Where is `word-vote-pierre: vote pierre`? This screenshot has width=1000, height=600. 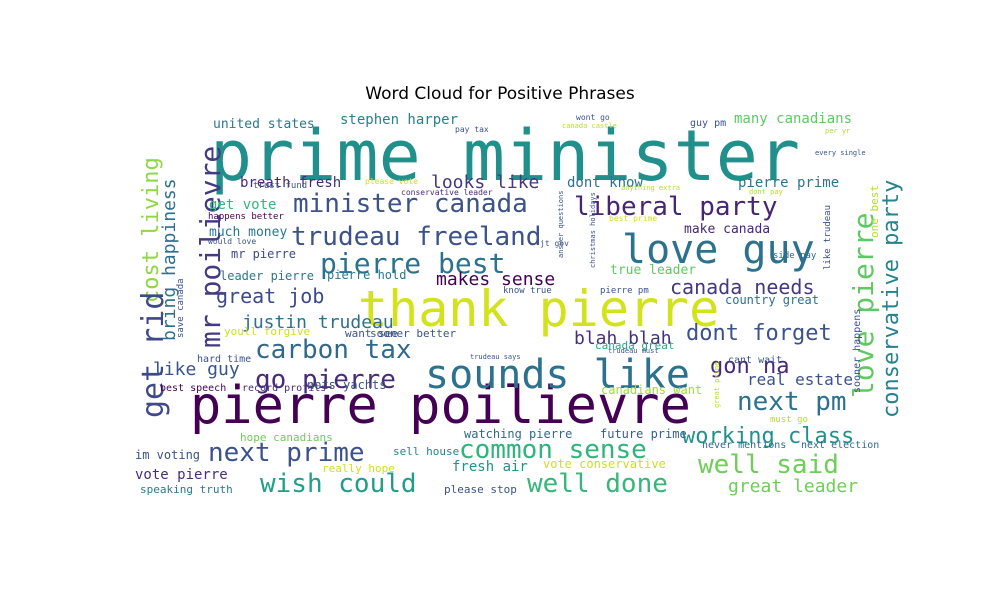 word-vote-pierre: vote pierre is located at coordinates (181, 475).